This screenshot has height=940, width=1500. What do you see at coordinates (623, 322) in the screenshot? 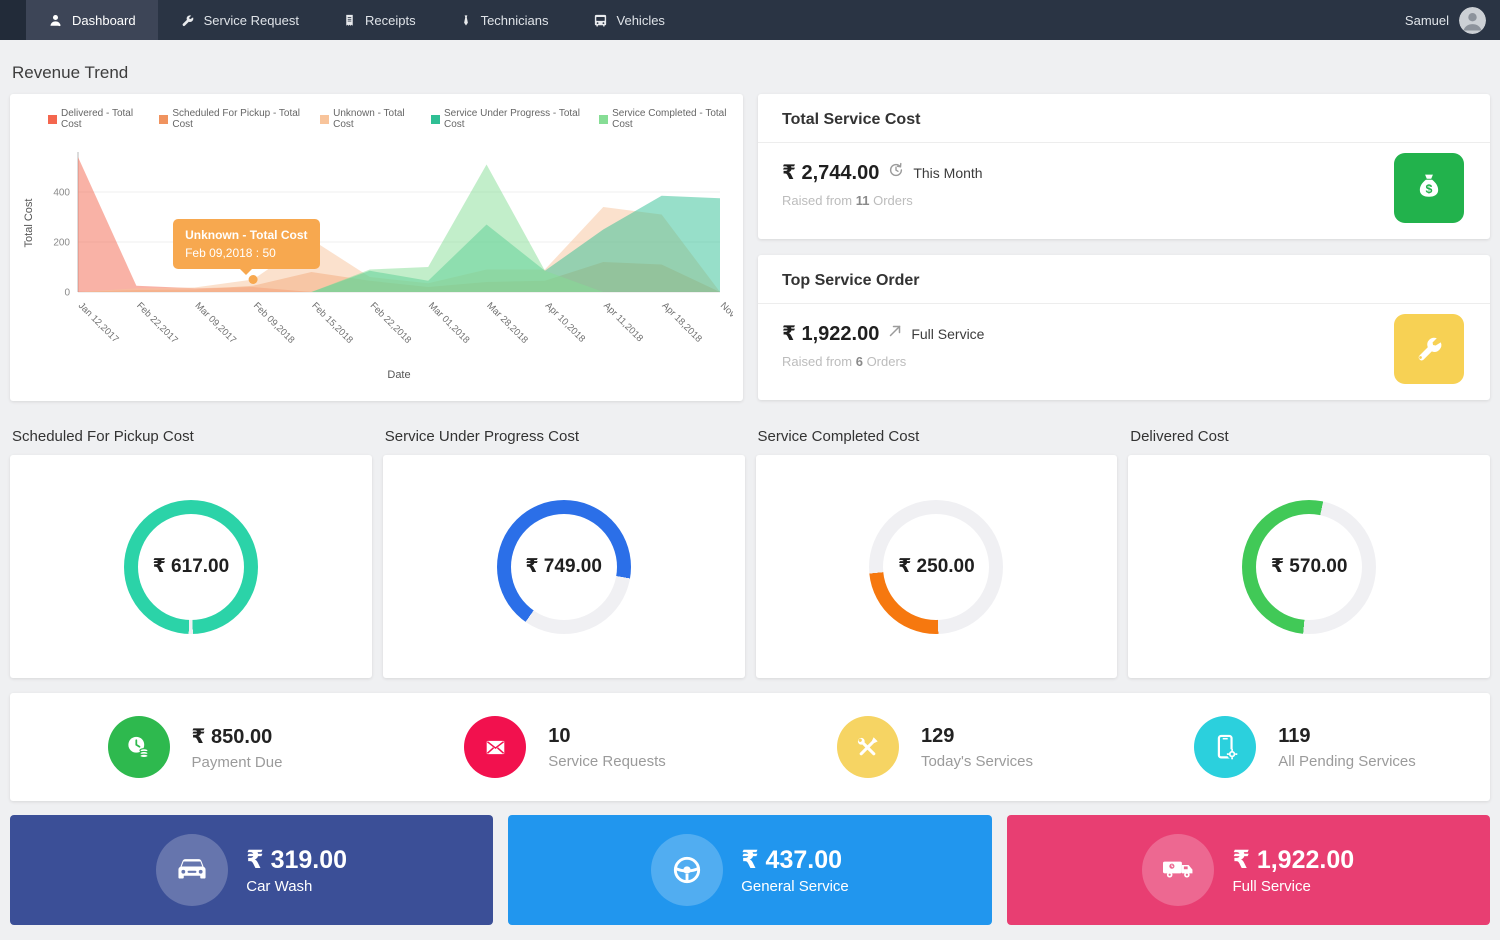
I see `svg-text: Apr 11,2018` at bounding box center [623, 322].